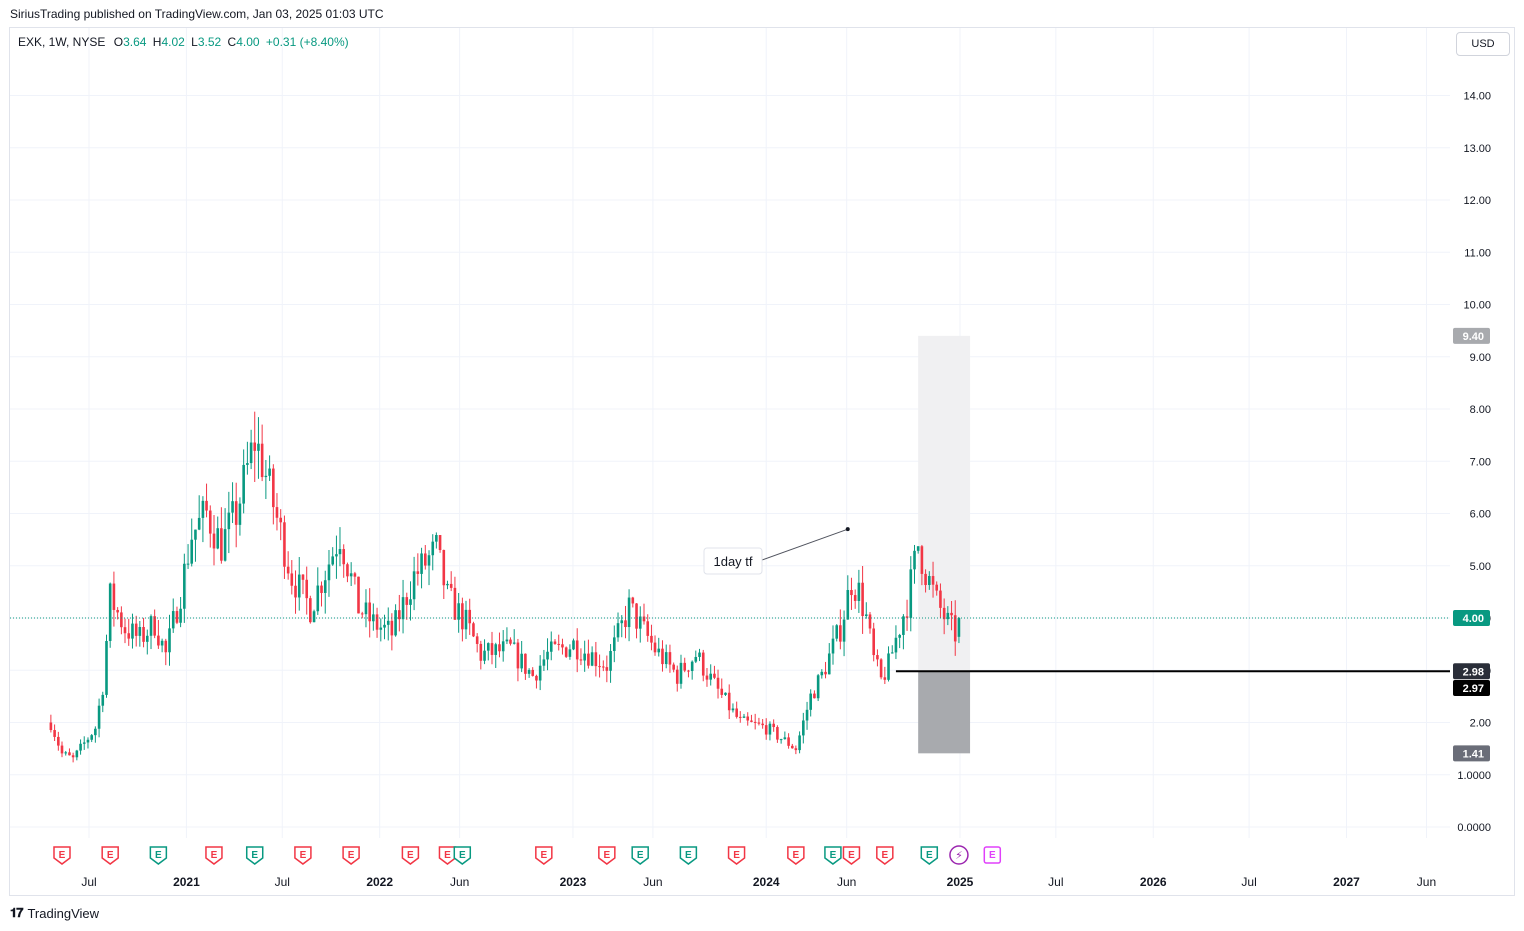 This screenshot has height=931, width=1524. What do you see at coordinates (54, 913) in the screenshot?
I see `tradingview-logo: 𝟏𝟕 TradingView` at bounding box center [54, 913].